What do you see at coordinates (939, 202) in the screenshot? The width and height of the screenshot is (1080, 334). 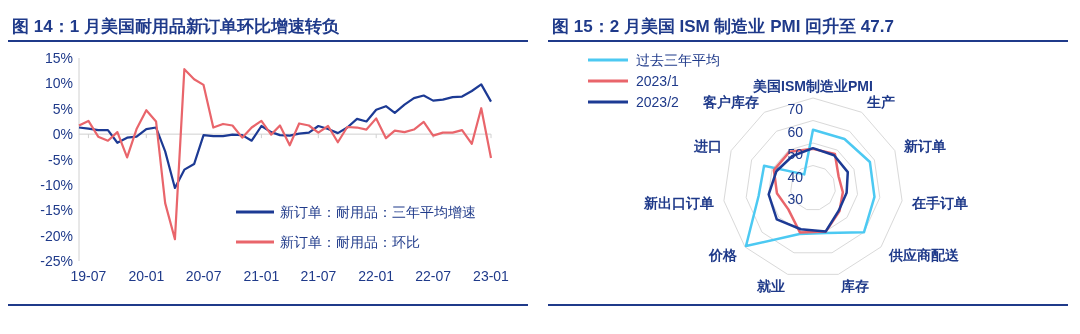 I see `spoke-label: 在手订单` at bounding box center [939, 202].